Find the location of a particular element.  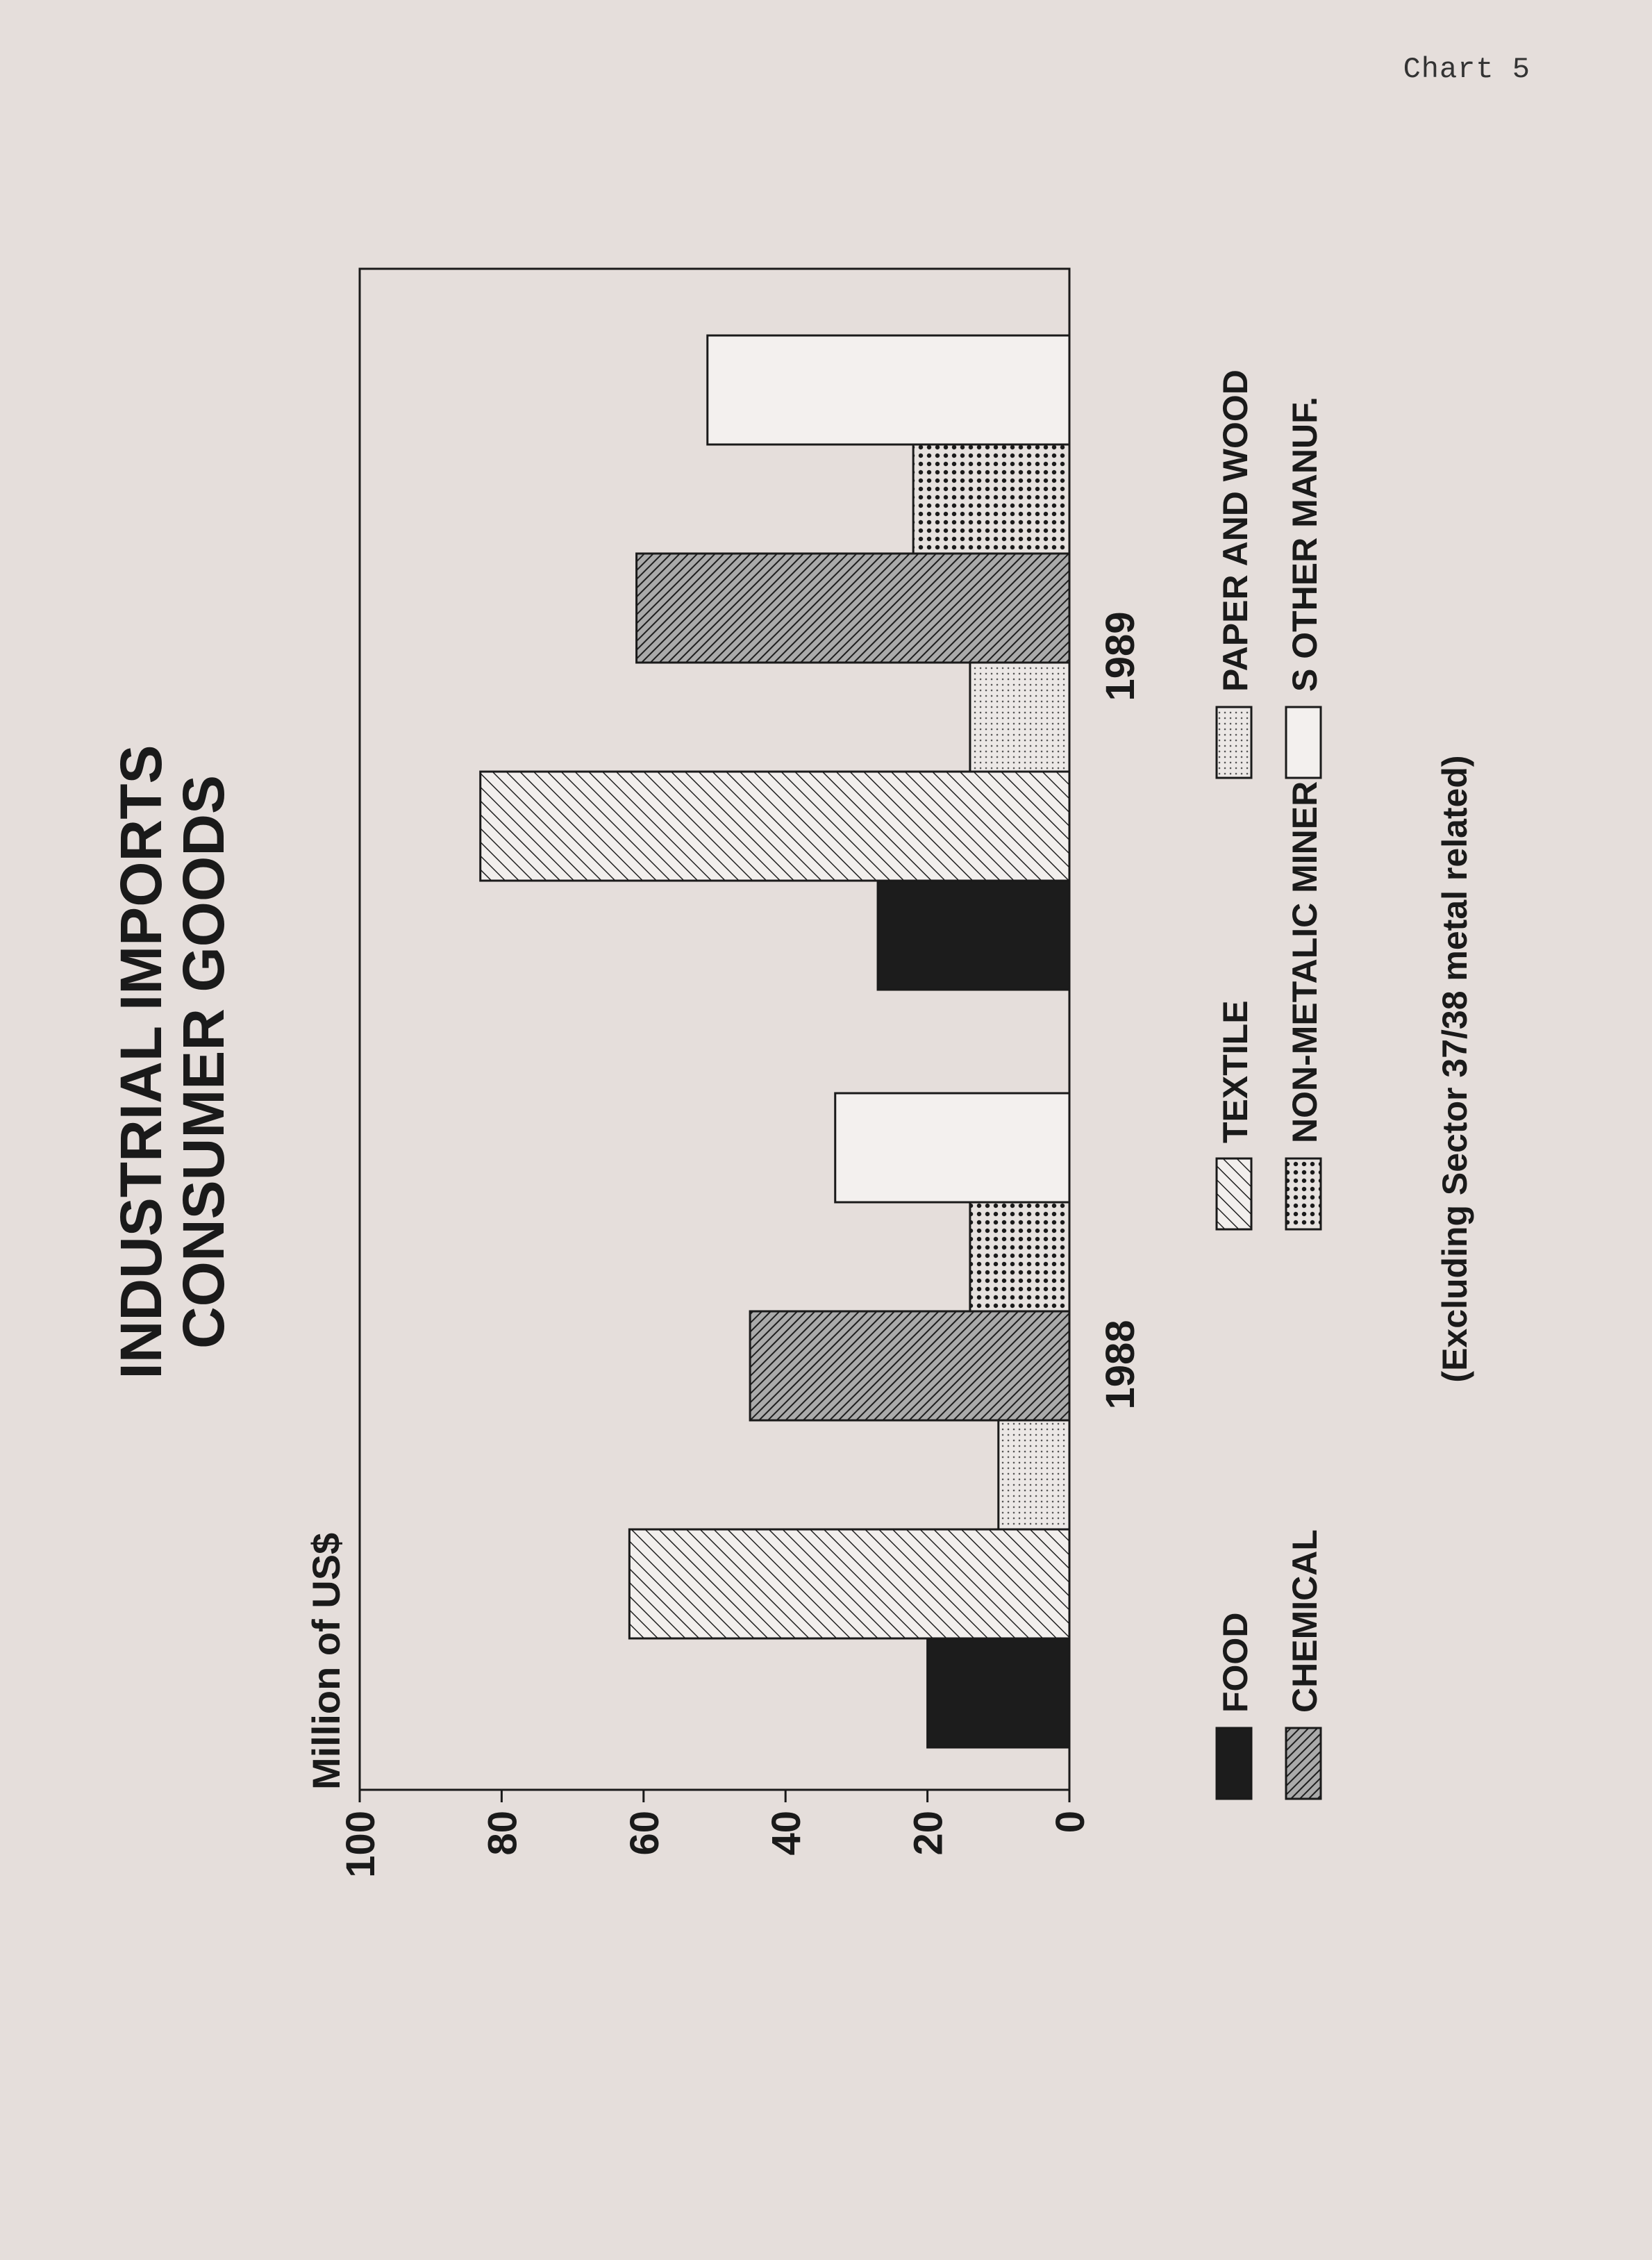

chart-title-line-2: CONSUMER GOODS is located at coordinates (204, 1062).